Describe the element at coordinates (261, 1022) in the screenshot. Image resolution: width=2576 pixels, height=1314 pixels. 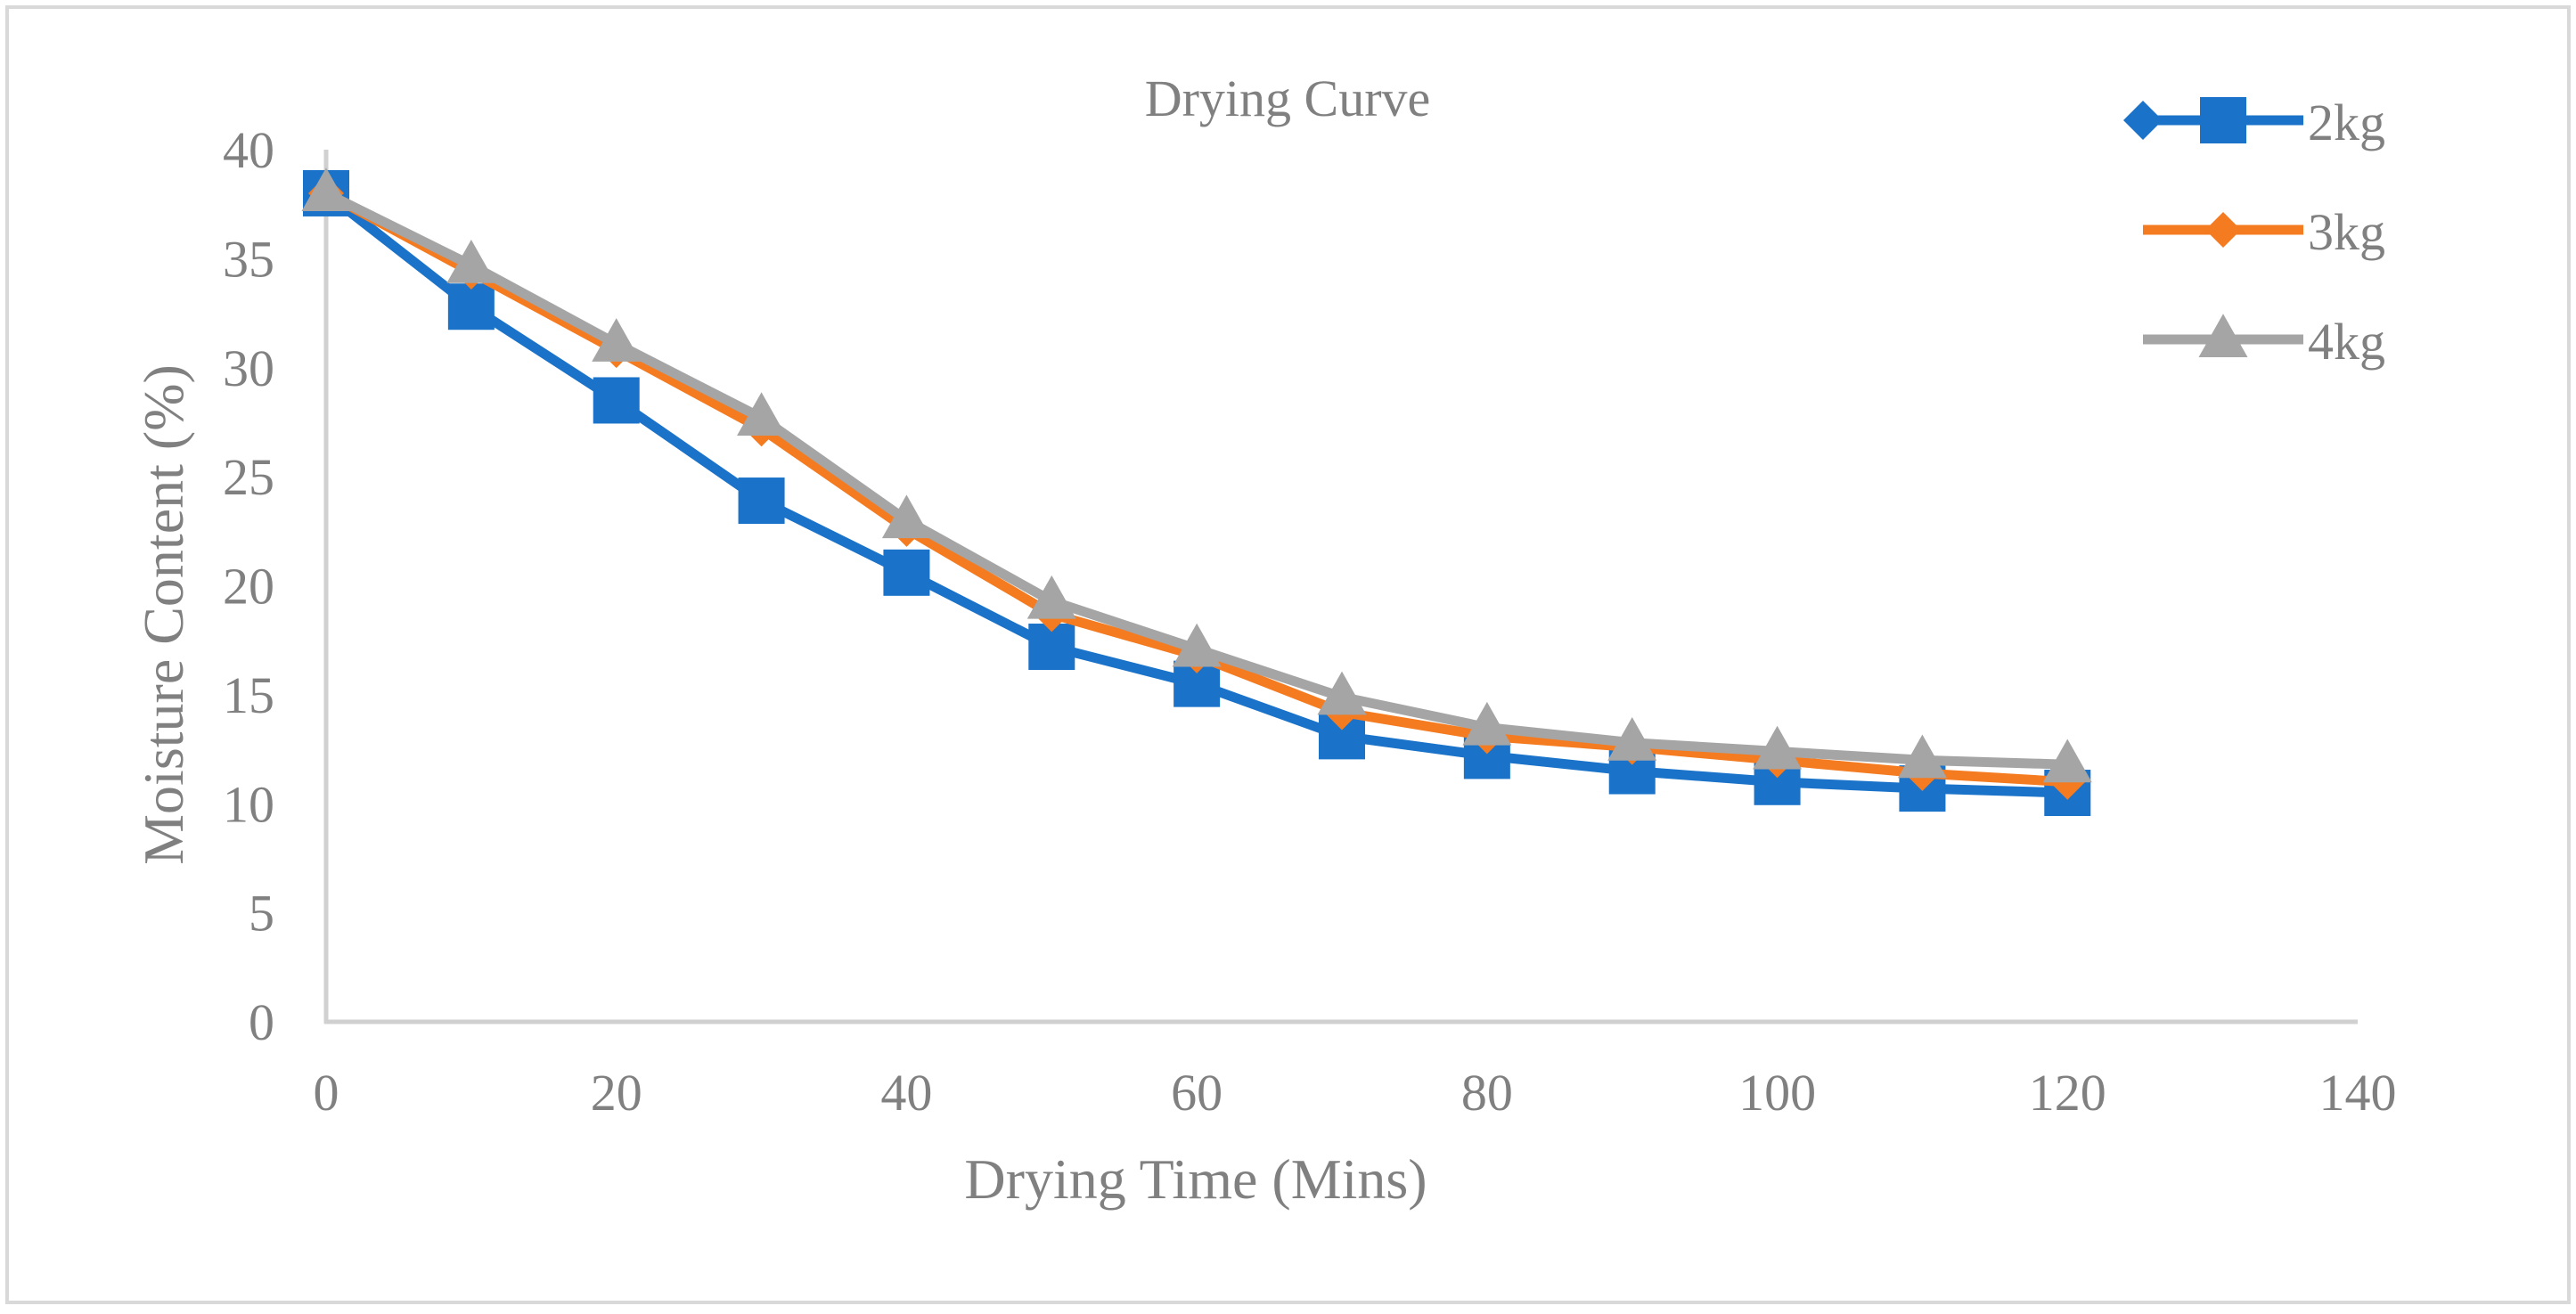
I see `y-tick-label: 0` at that location.